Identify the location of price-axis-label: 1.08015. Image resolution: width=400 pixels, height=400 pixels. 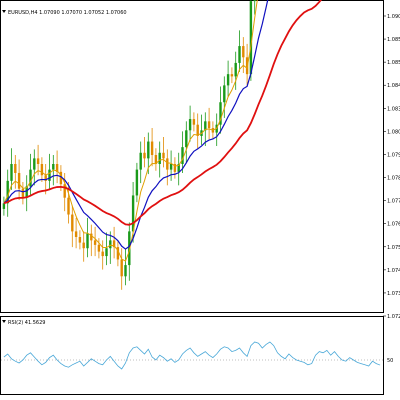
(393, 132).